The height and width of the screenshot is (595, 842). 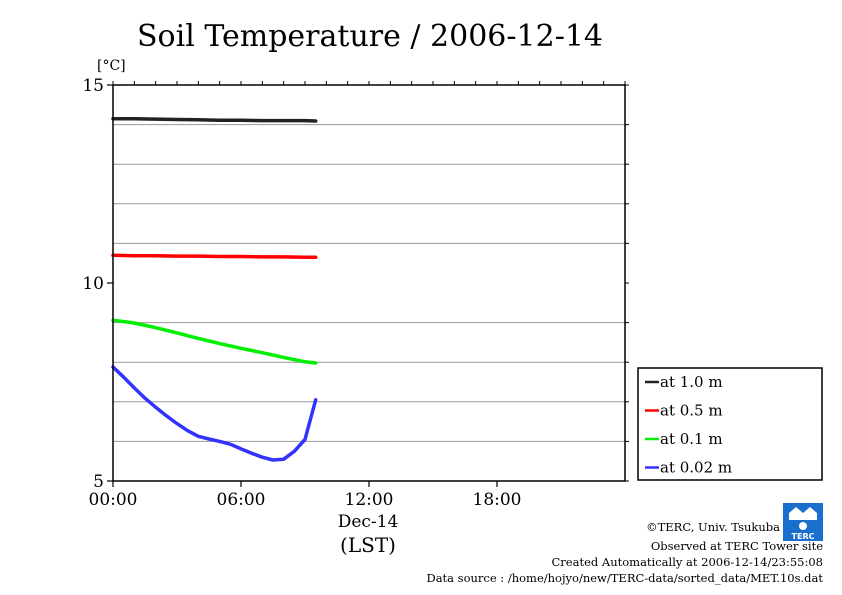 What do you see at coordinates (713, 527) in the screenshot?
I see `footer-credit: ©TERC, Univ. Tsukuba` at bounding box center [713, 527].